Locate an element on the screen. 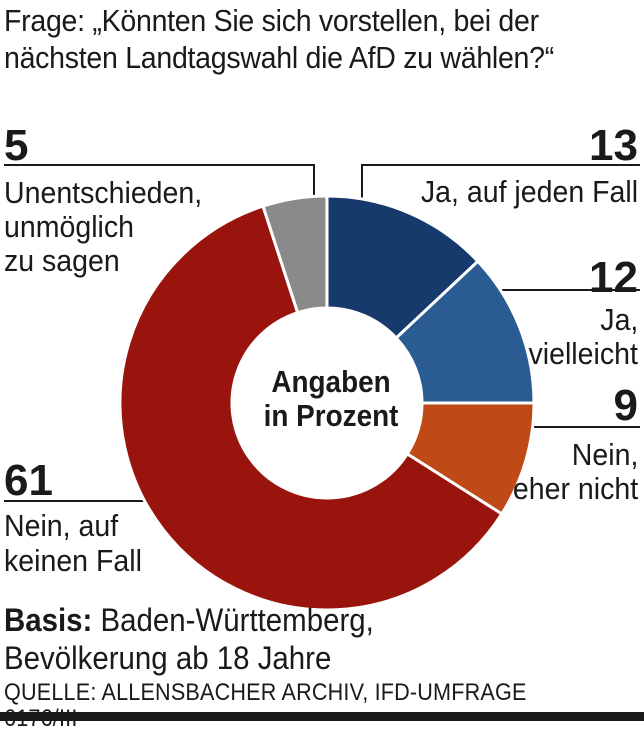 The image size is (644, 732). center-label: Angaben in Prozent is located at coordinates (331, 399).